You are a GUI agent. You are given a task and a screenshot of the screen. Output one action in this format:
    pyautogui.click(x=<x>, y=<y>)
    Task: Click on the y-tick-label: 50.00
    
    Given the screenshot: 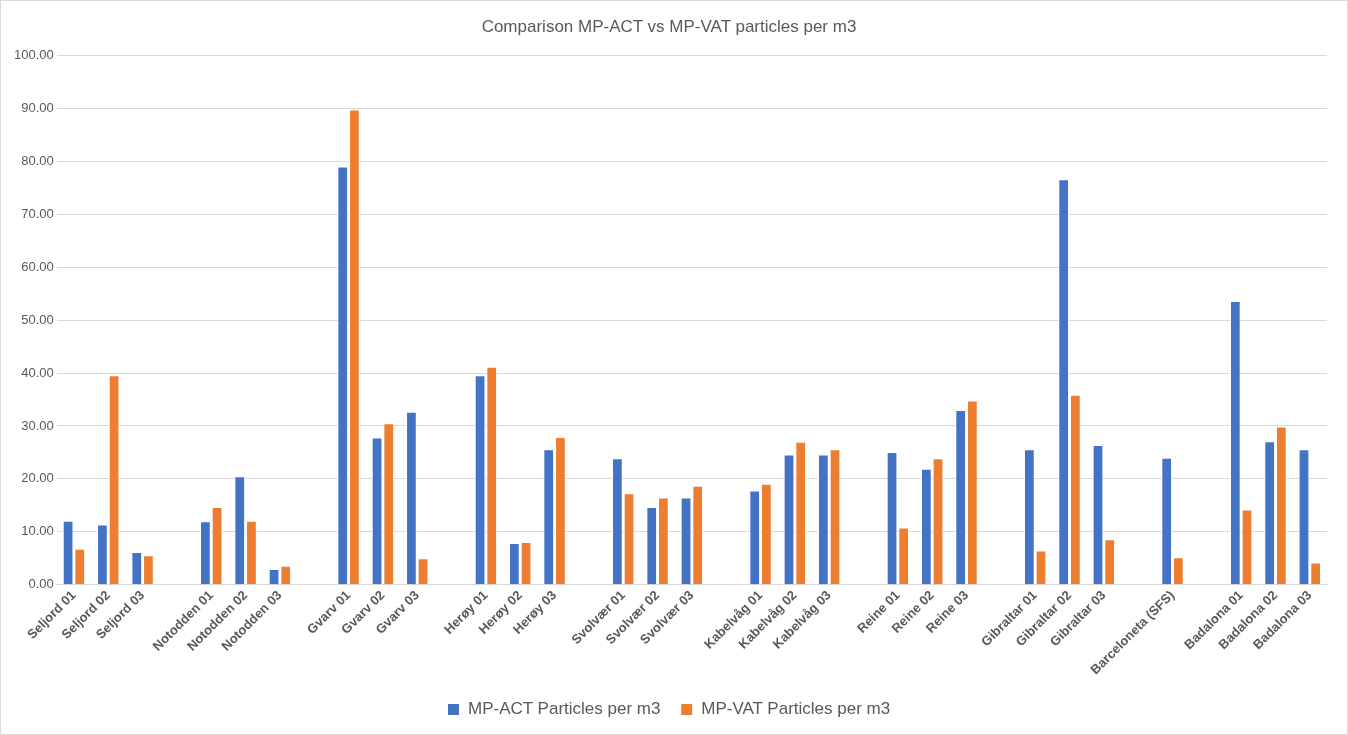 What is the action you would take?
    pyautogui.click(x=37, y=319)
    